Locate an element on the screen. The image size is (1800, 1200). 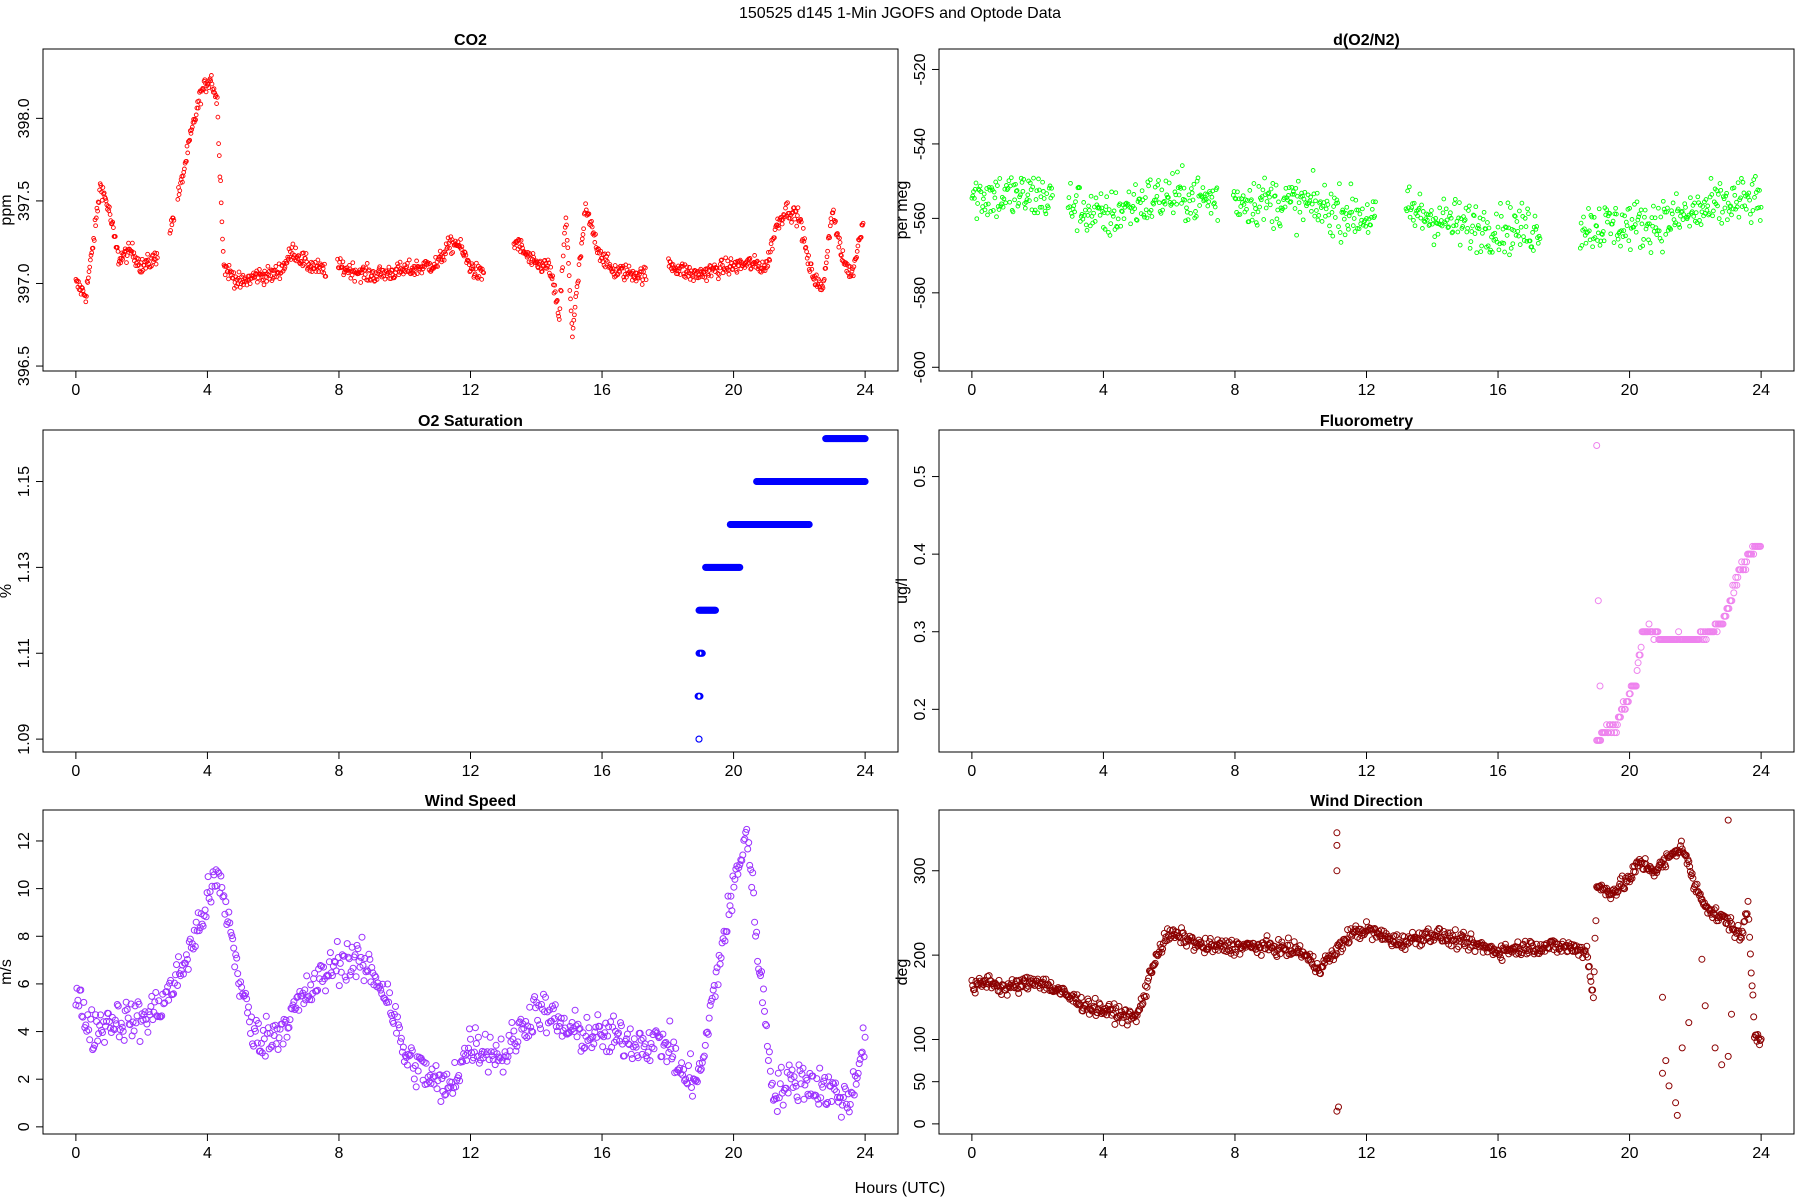
do2n2-x-tick-label: 4 is located at coordinates (1103, 390).